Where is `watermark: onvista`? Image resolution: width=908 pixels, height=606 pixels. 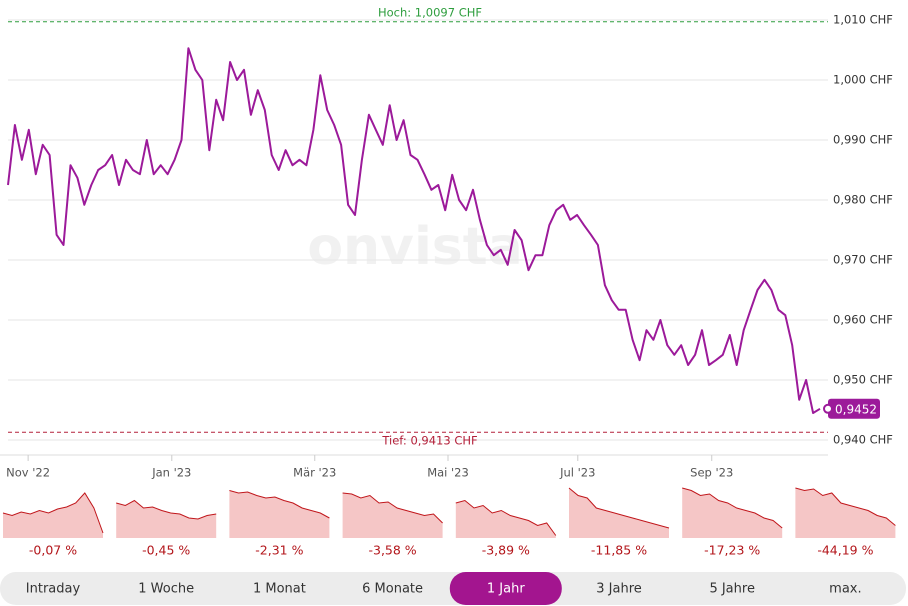
watermark: onvista is located at coordinates (414, 247).